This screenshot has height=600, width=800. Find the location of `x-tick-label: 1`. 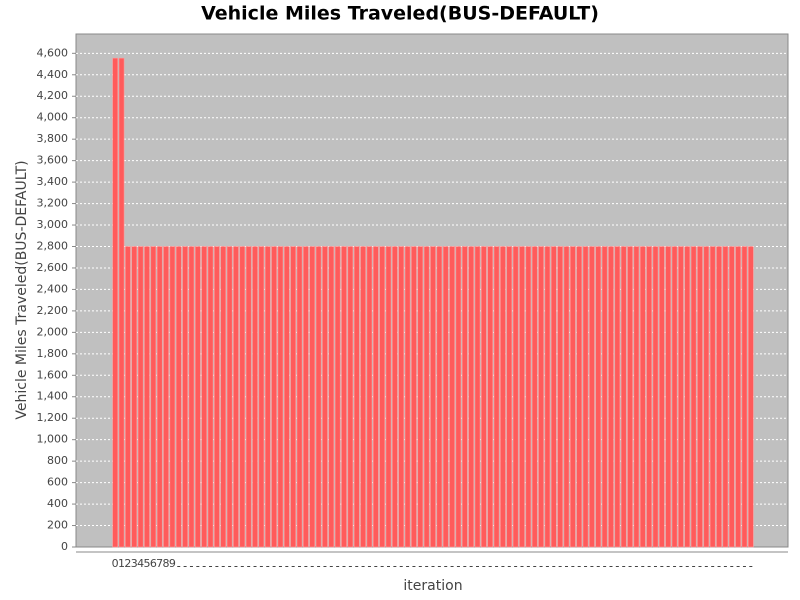

x-tick-label: 1 is located at coordinates (121, 563).